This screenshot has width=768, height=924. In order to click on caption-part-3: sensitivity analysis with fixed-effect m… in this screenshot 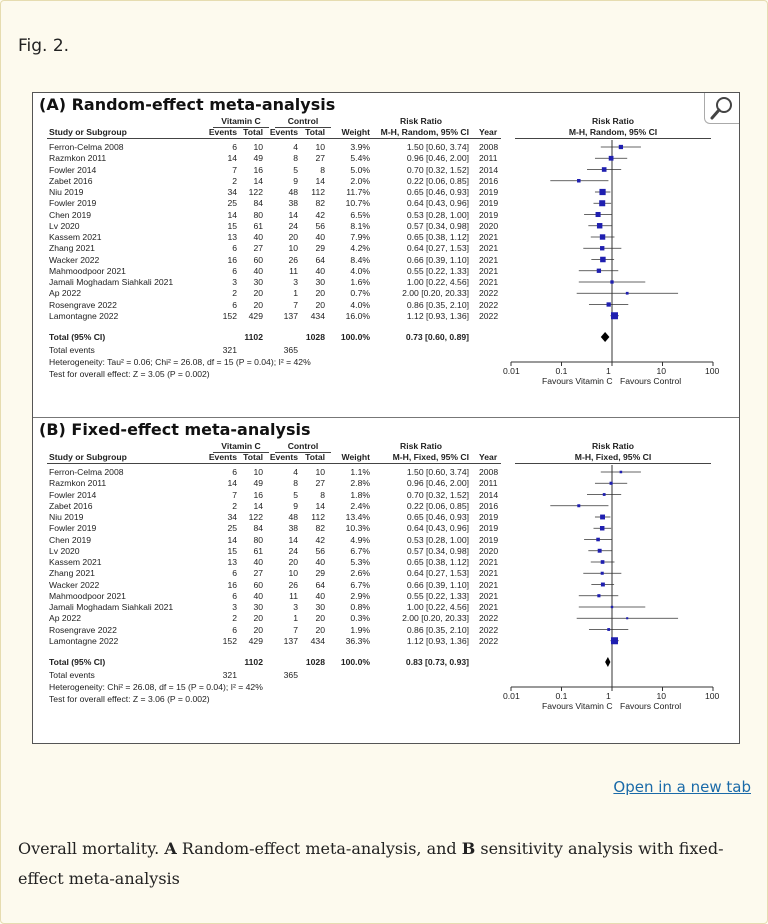, I will do `click(371, 863)`.